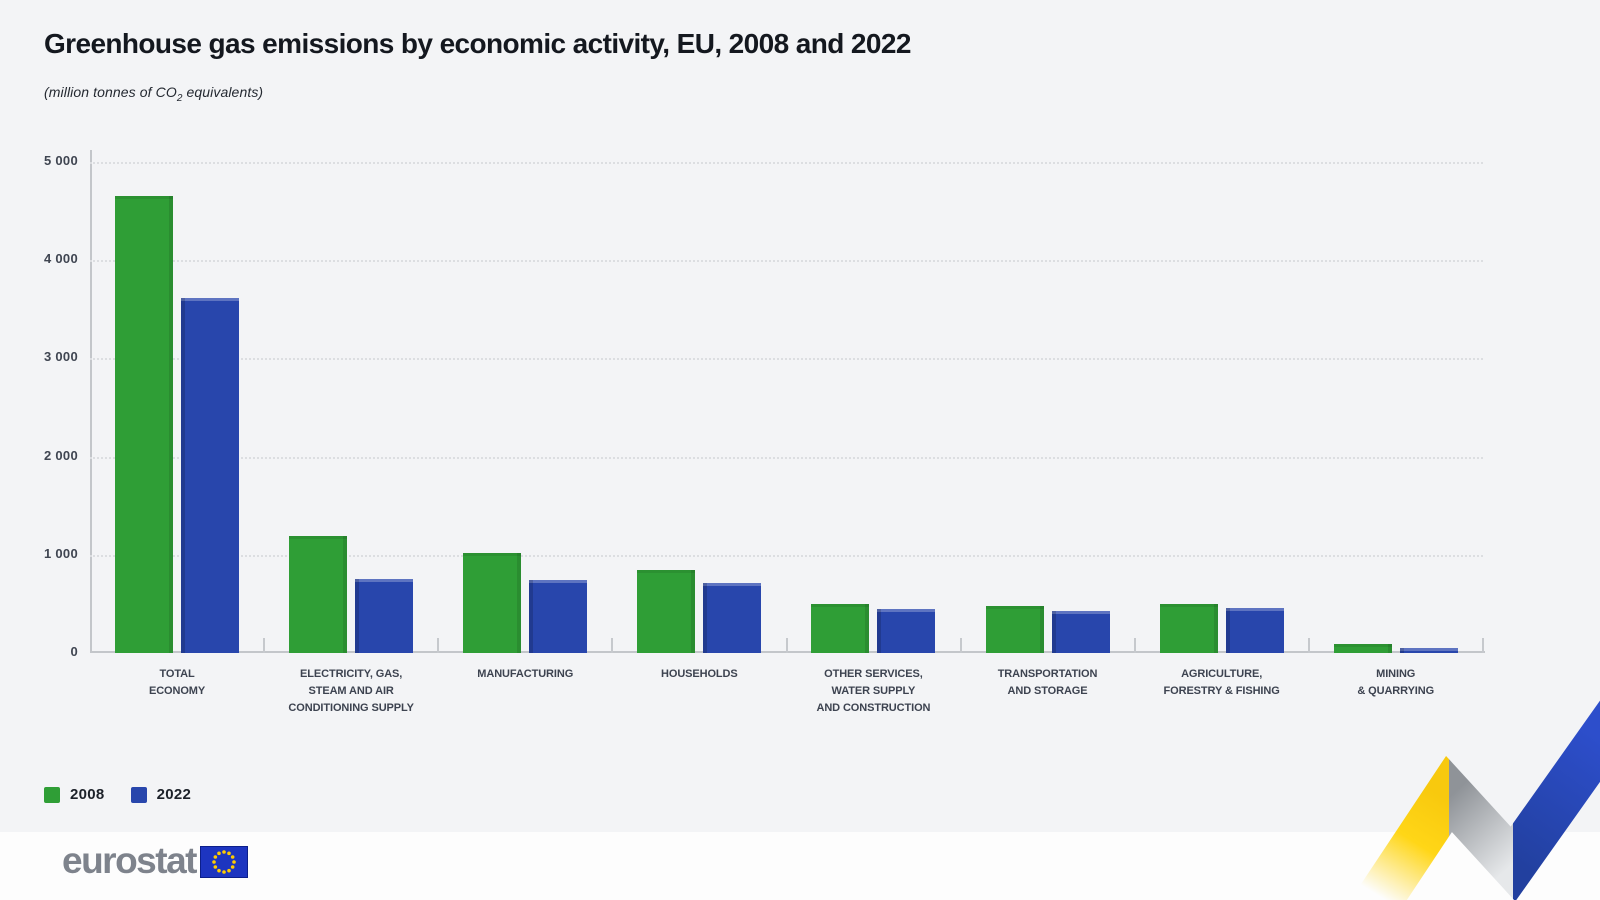 This screenshot has width=1600, height=900. Describe the element at coordinates (525, 407) in the screenshot. I see `bar-group-manufacturing` at that location.